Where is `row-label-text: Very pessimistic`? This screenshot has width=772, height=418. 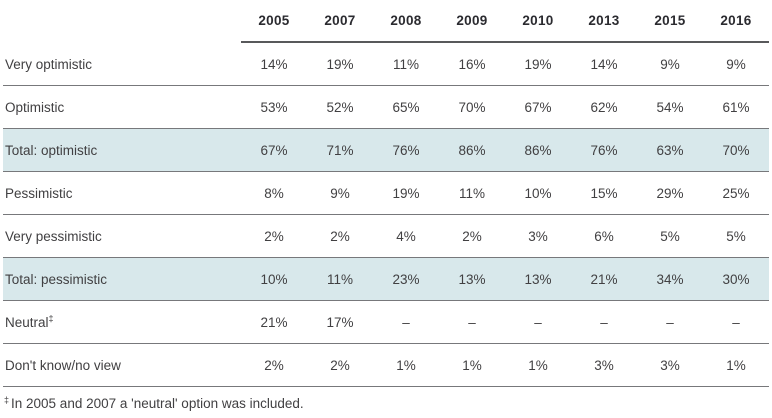 row-label-text: Very pessimistic is located at coordinates (53, 236).